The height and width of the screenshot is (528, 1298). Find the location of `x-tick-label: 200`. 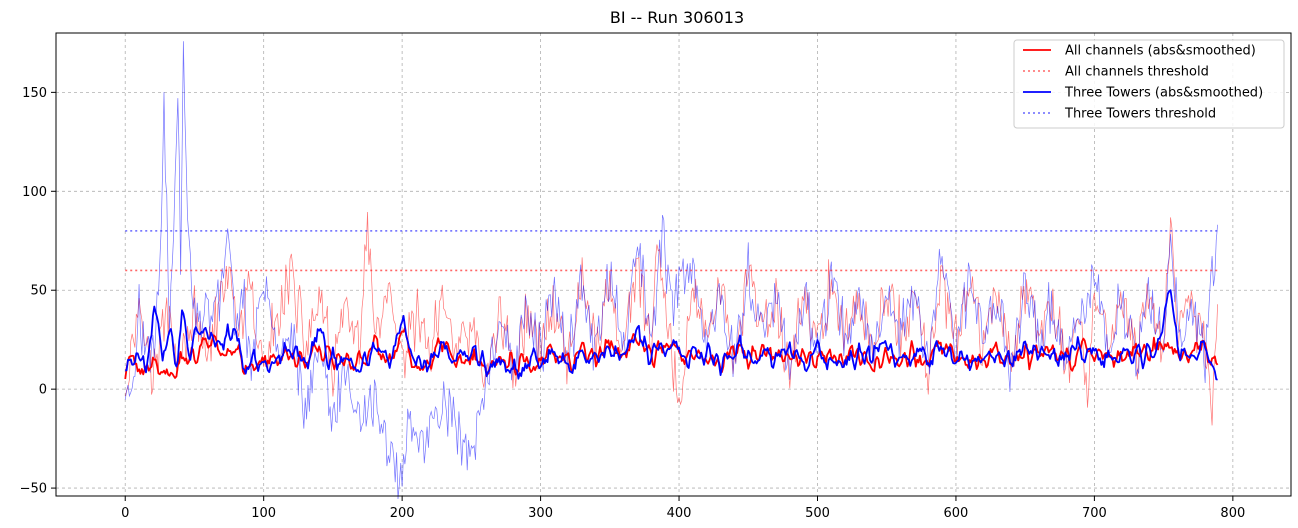

x-tick-label: 200 is located at coordinates (402, 513).